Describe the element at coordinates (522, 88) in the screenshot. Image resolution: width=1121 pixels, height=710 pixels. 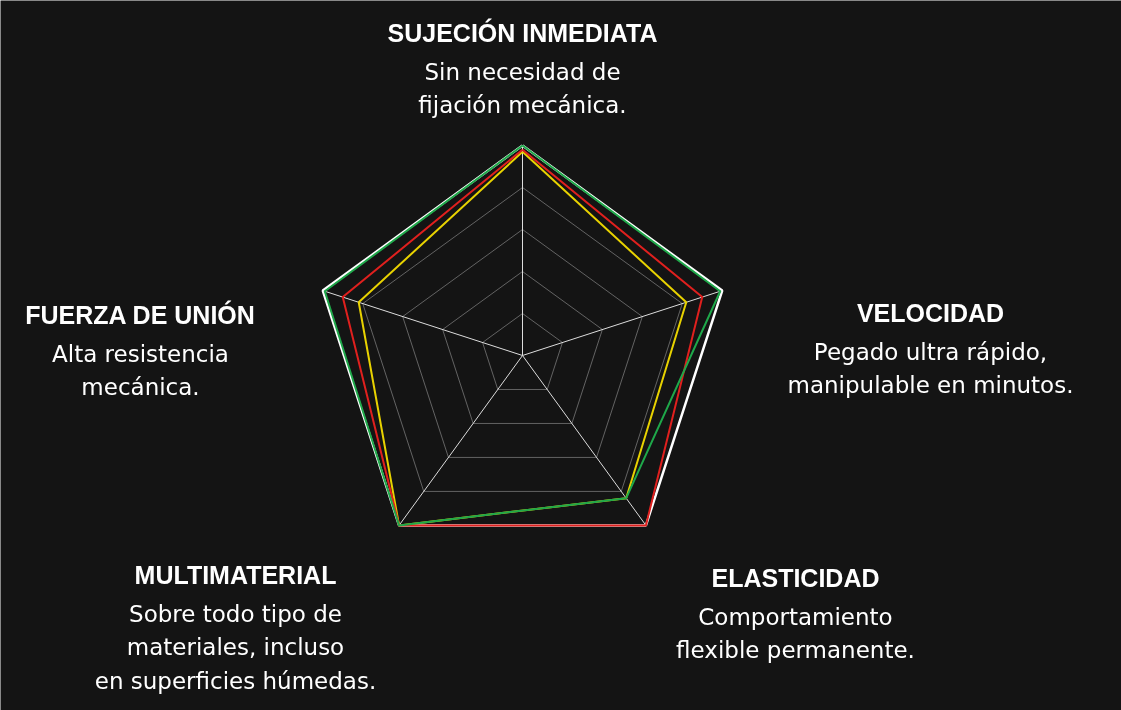
I see `text: Sin necesidad de fijación mecánica.` at that location.